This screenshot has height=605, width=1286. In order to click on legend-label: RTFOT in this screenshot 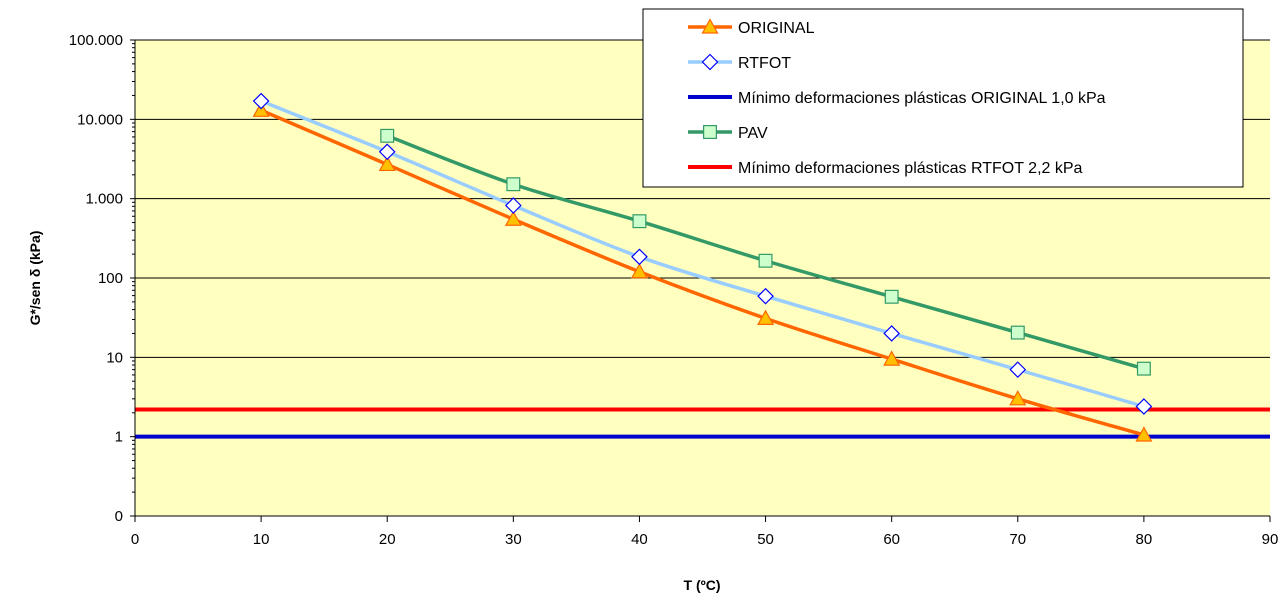, I will do `click(764, 63)`.